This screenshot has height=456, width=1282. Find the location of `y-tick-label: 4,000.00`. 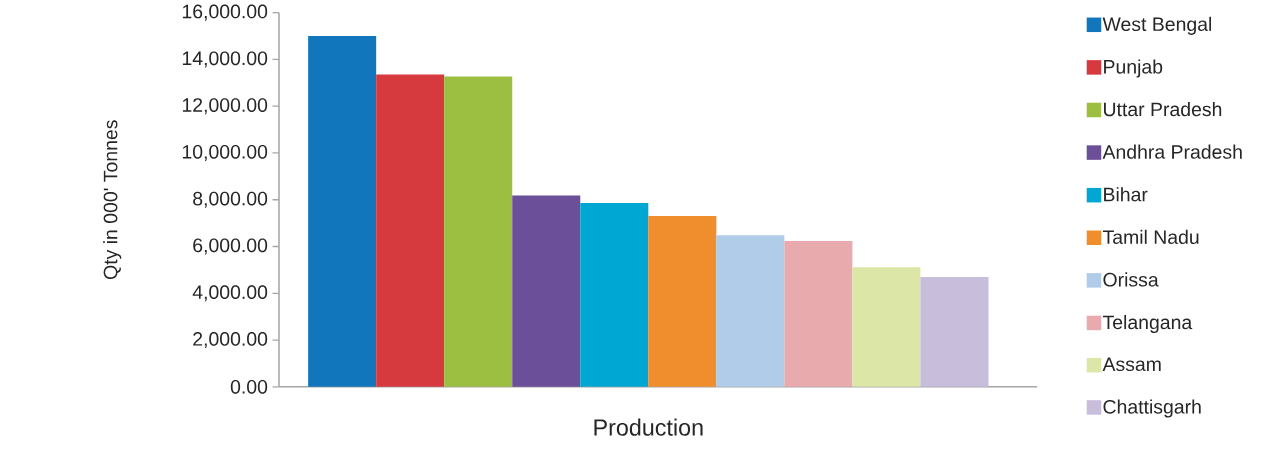

y-tick-label: 4,000.00 is located at coordinates (230, 293).